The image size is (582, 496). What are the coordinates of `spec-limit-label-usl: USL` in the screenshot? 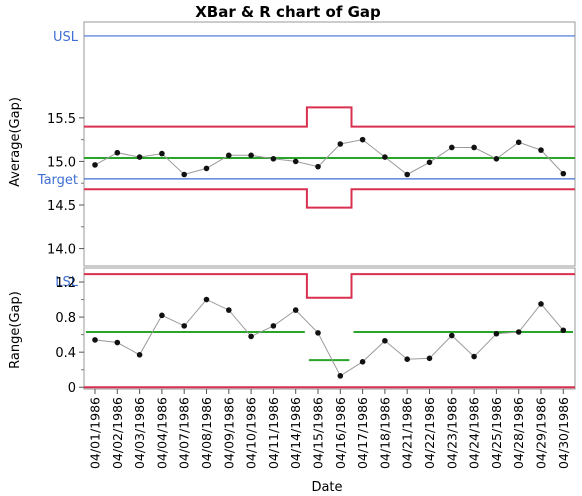 It's located at (66, 37).